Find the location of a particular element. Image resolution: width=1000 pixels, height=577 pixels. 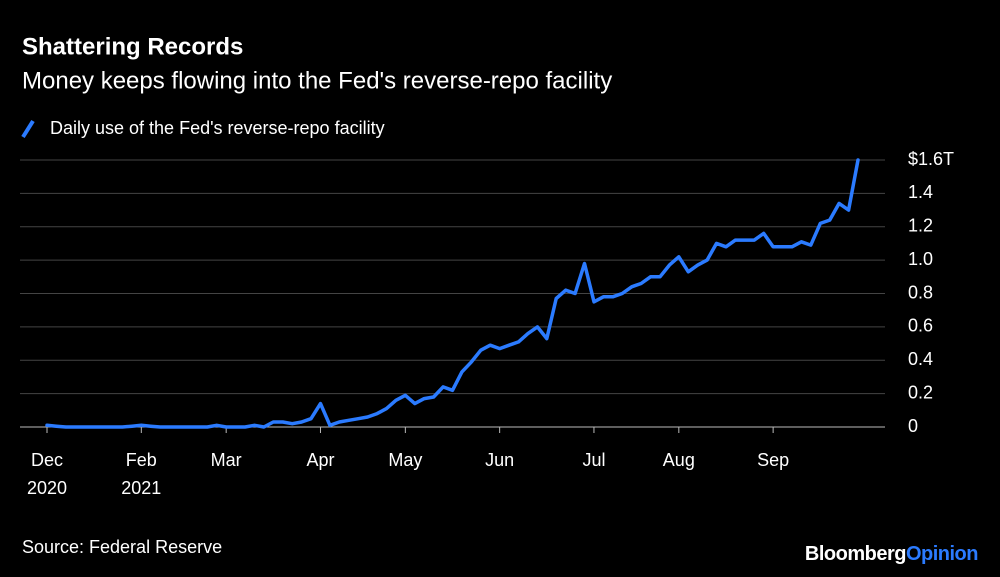

x-tick-label: Mar is located at coordinates (226, 460).